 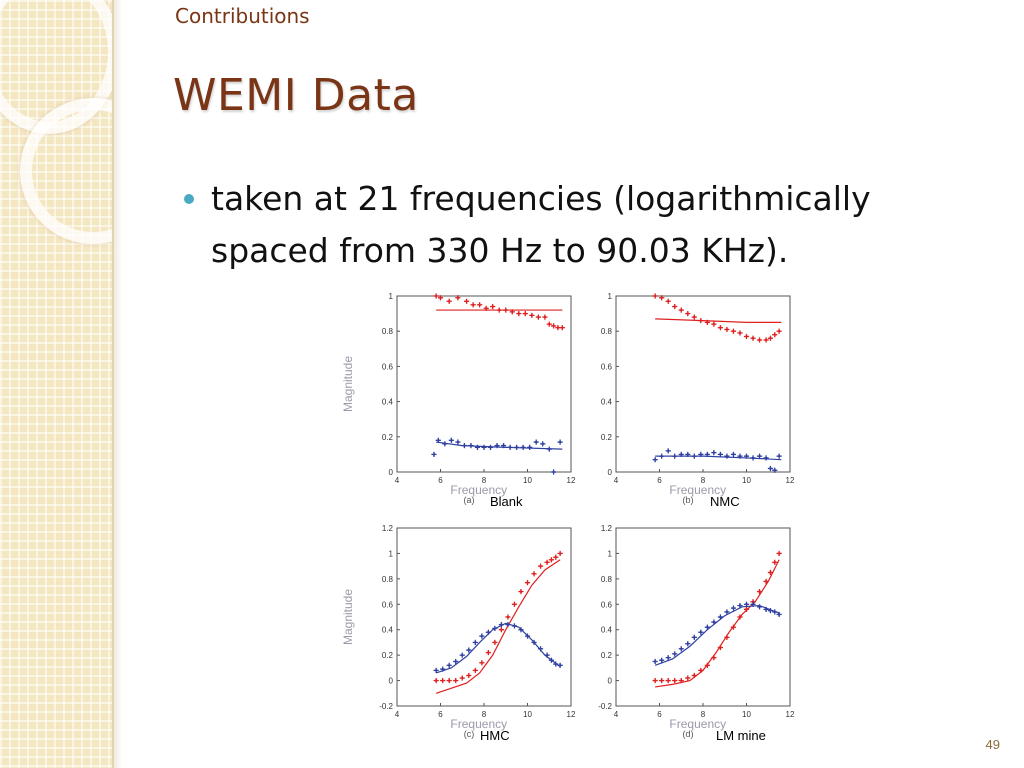 I want to click on panel-letter: (b), so click(x=688, y=500).